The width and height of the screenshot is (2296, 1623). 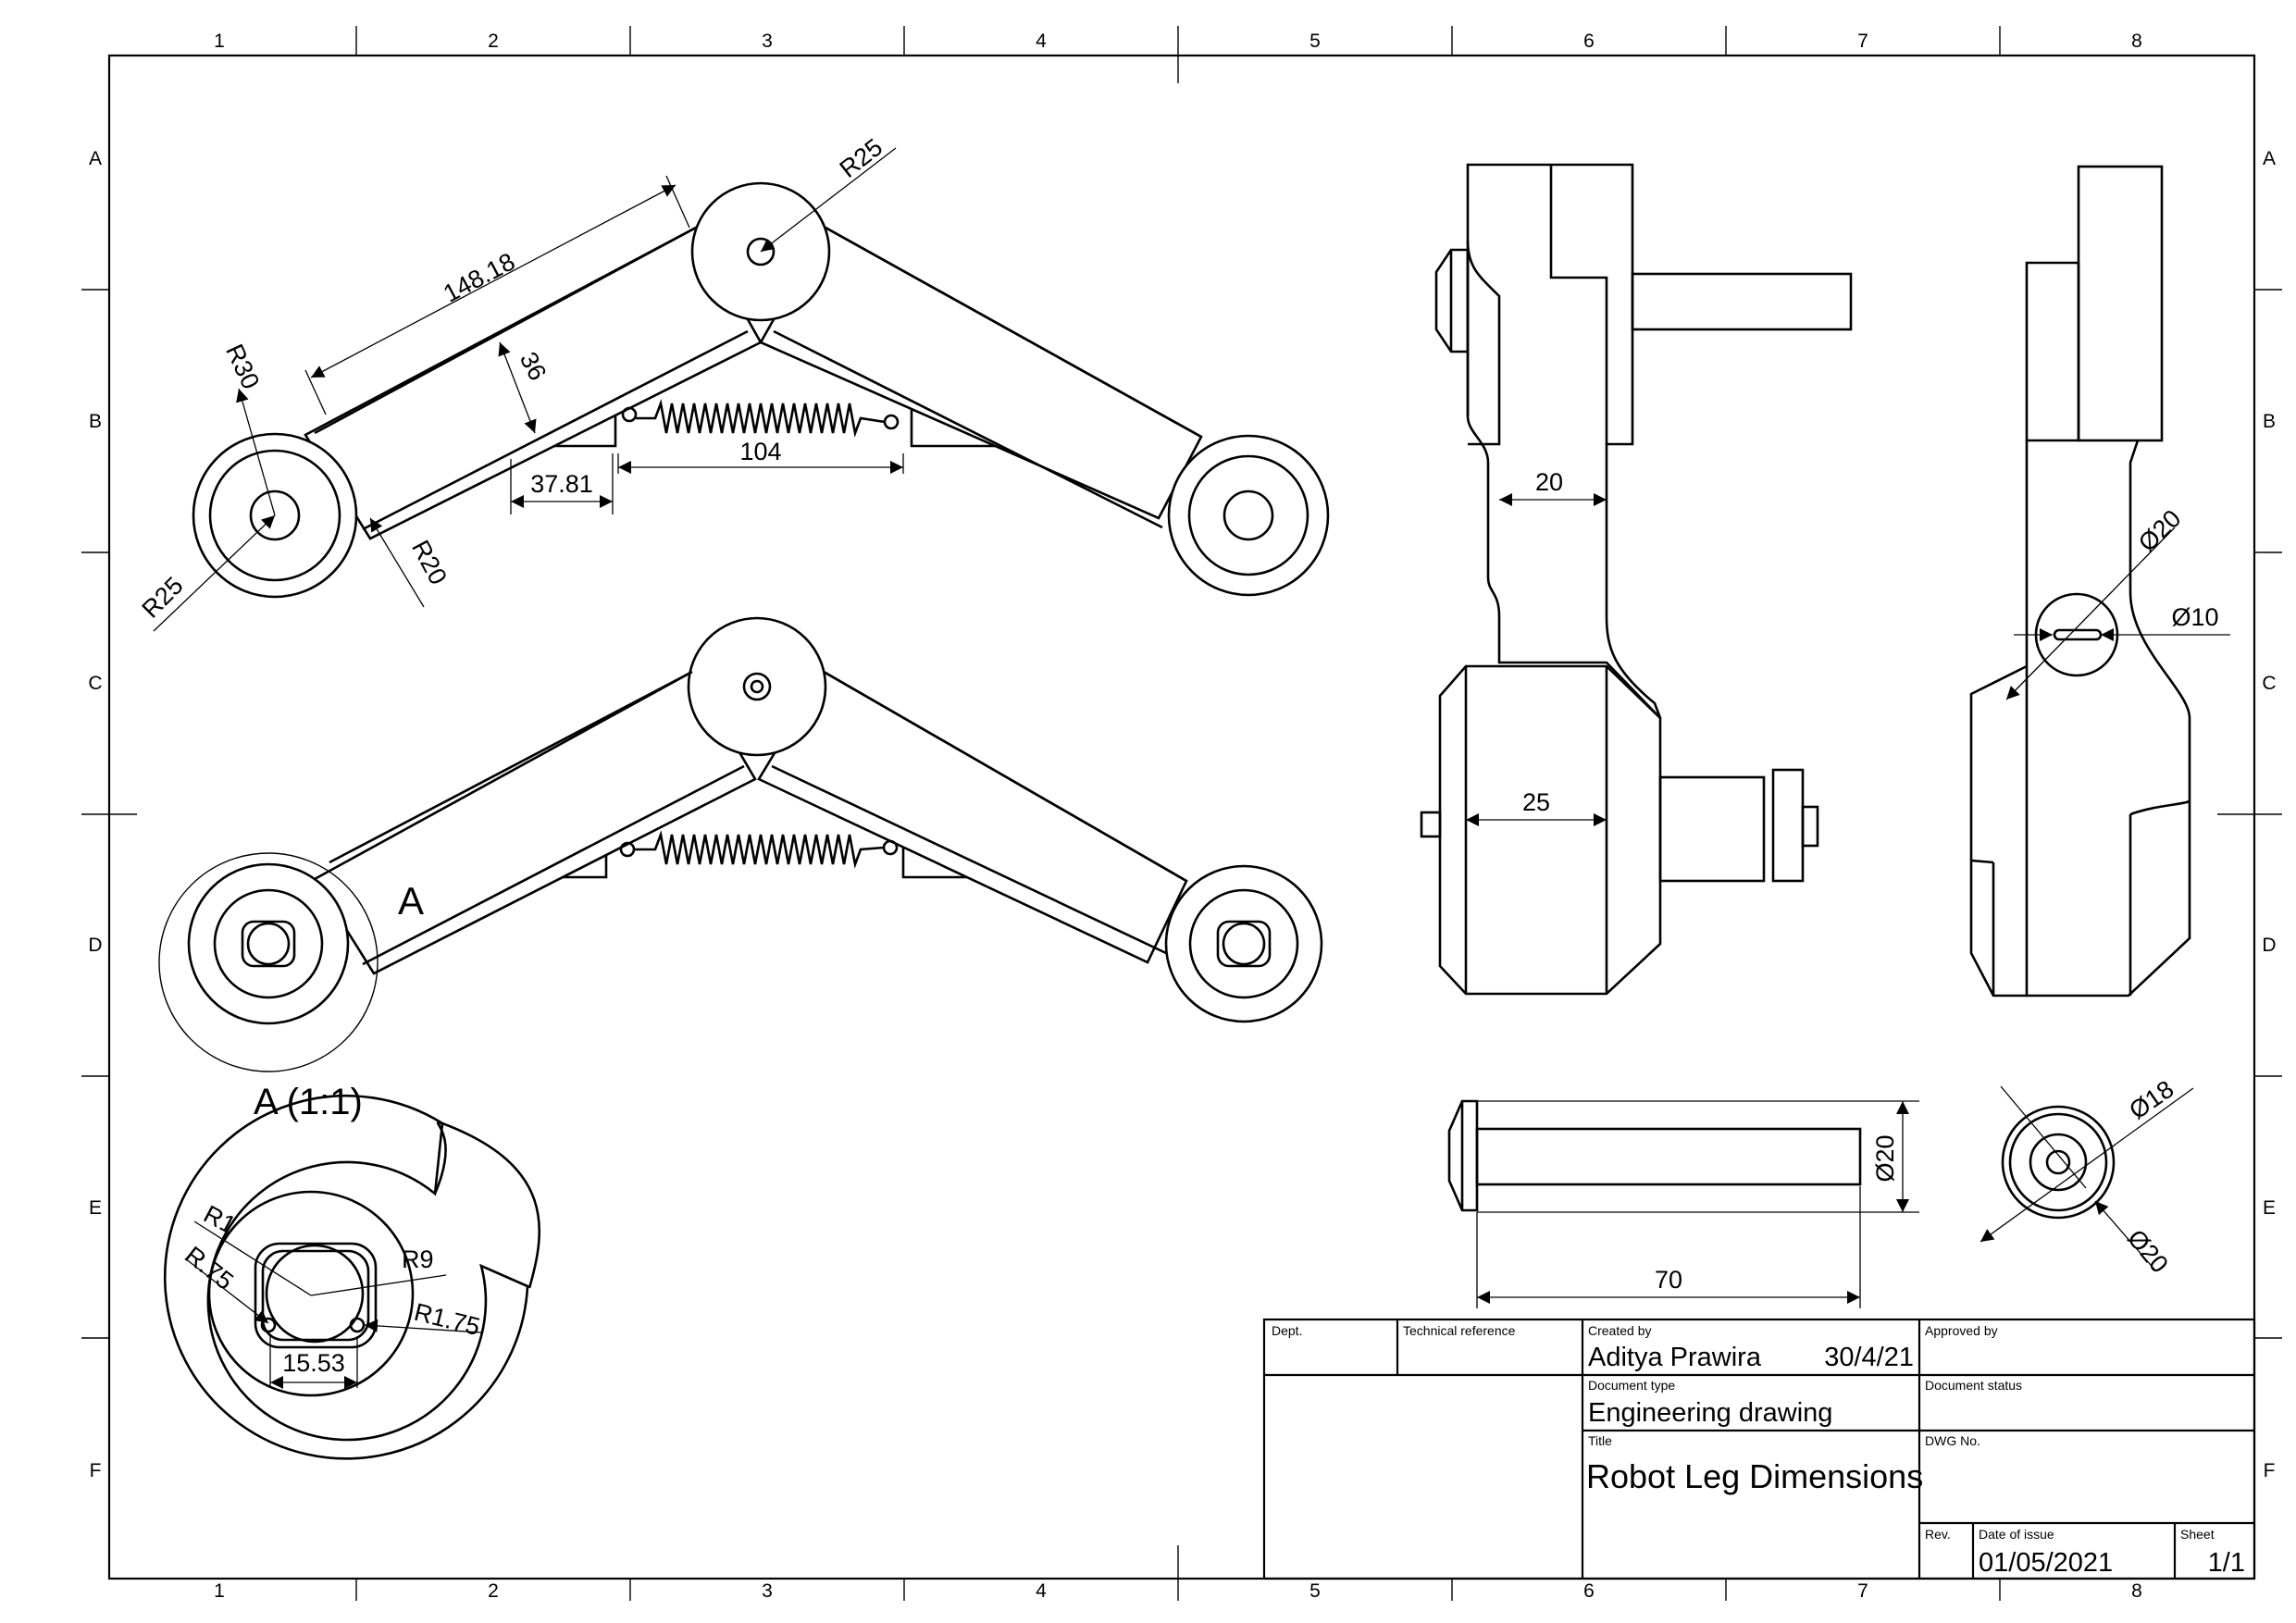 I want to click on washer-view: Ø18 Ø20, so click(x=2087, y=1176).